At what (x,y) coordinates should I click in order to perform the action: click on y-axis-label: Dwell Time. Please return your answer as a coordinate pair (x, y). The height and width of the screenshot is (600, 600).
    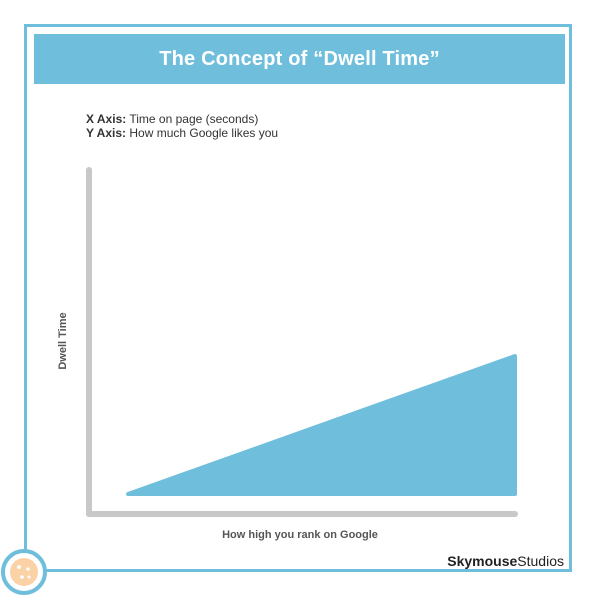
    Looking at the image, I should click on (63, 341).